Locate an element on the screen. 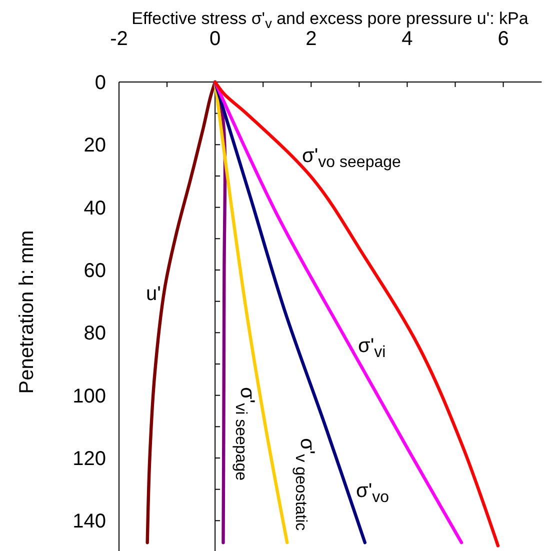 This screenshot has width=545, height=551. y-tick-label: 60 is located at coordinates (95, 271).